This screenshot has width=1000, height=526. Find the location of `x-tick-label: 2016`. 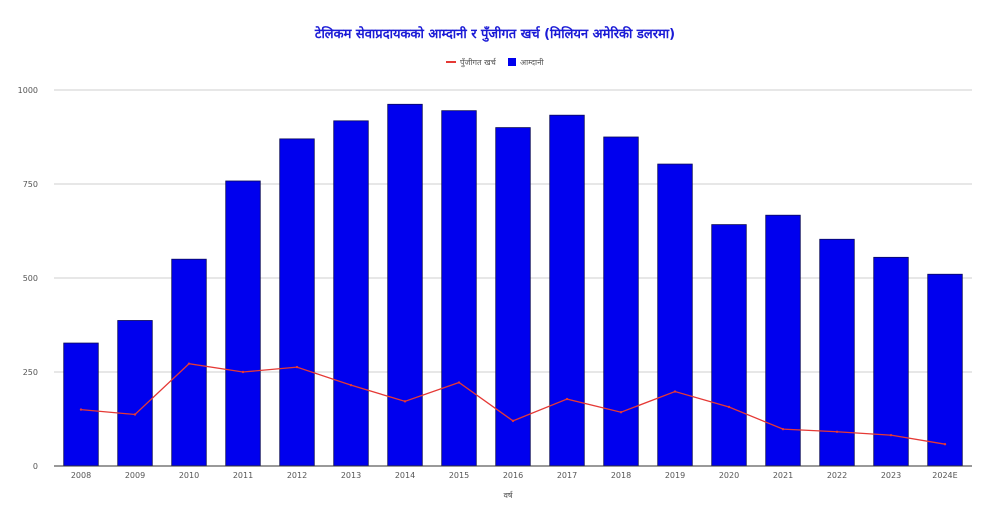

x-tick-label: 2016 is located at coordinates (513, 475).